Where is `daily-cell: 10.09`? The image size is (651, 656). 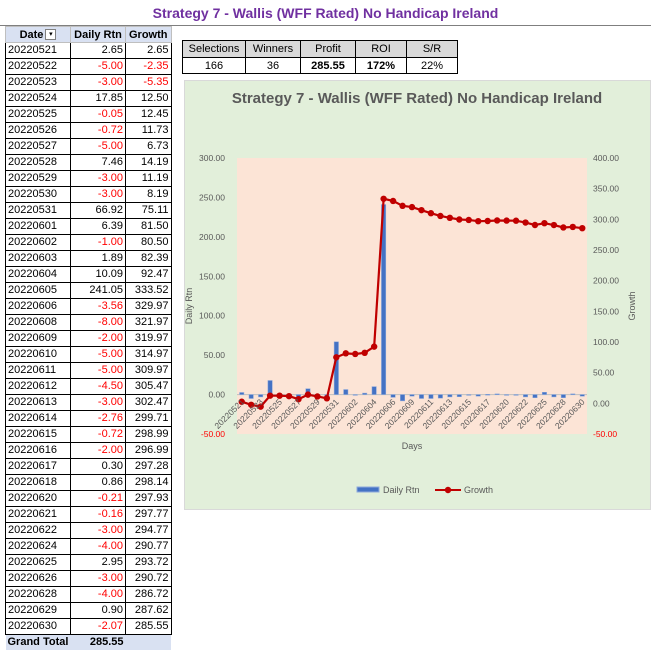
daily-cell: 10.09 is located at coordinates (98, 274).